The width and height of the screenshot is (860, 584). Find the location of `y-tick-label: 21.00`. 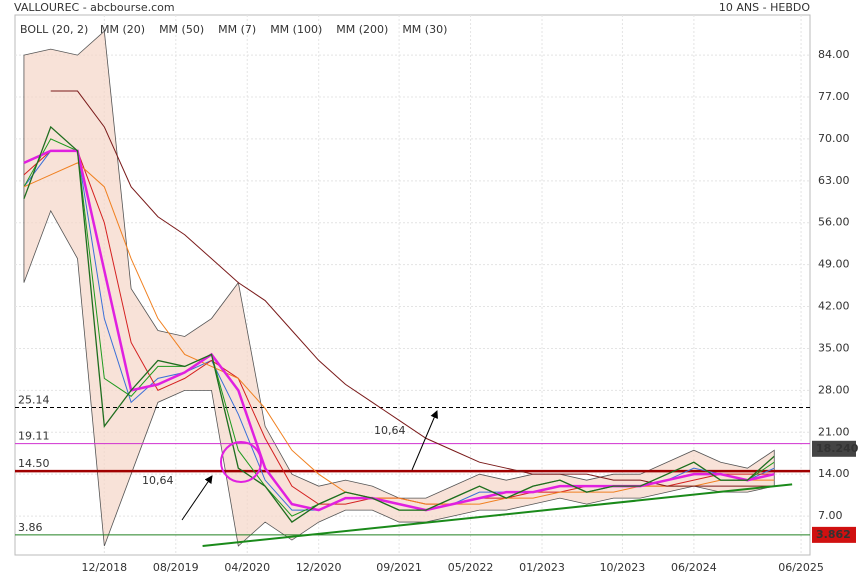

y-tick-label: 21.00 is located at coordinates (834, 431).